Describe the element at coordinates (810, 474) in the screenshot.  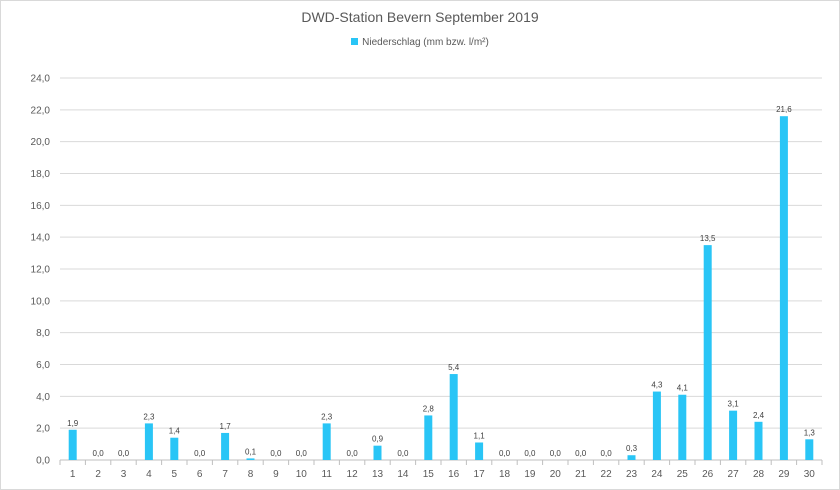
I see `x-tick-label: 30` at that location.